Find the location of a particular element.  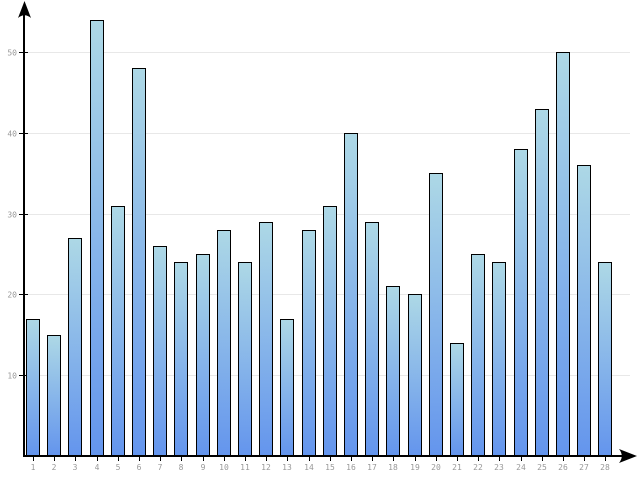

x-tick-label: 17 is located at coordinates (372, 467).